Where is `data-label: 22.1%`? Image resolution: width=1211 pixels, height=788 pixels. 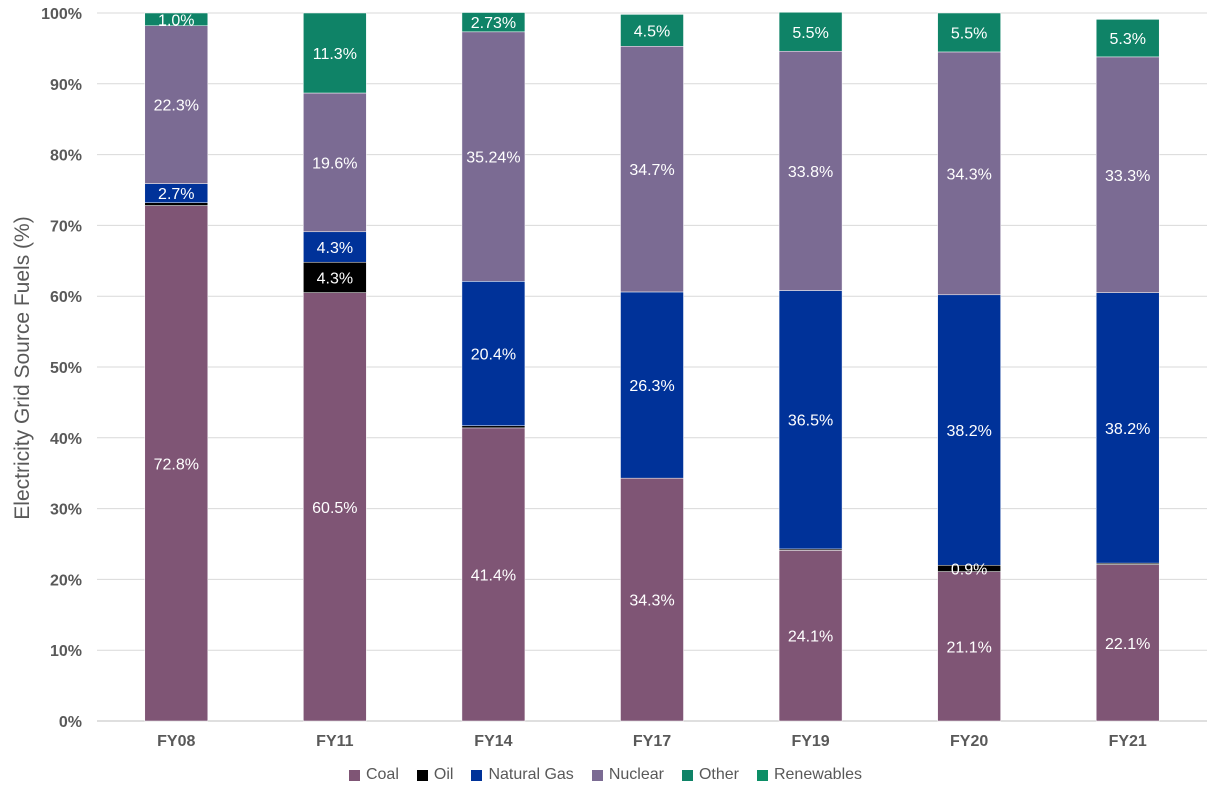
data-label: 22.1% is located at coordinates (1127, 644).